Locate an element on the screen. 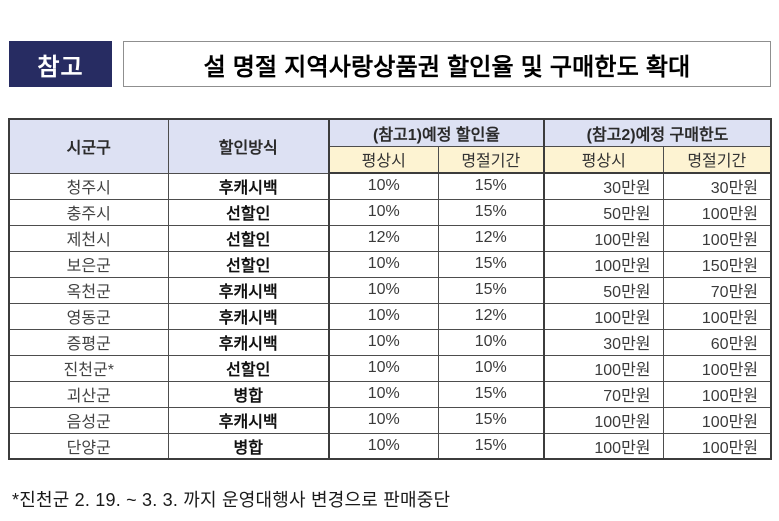  table-row: 증평군 후캐시백 10% 10% 30만원 60만원 is located at coordinates (390, 342).